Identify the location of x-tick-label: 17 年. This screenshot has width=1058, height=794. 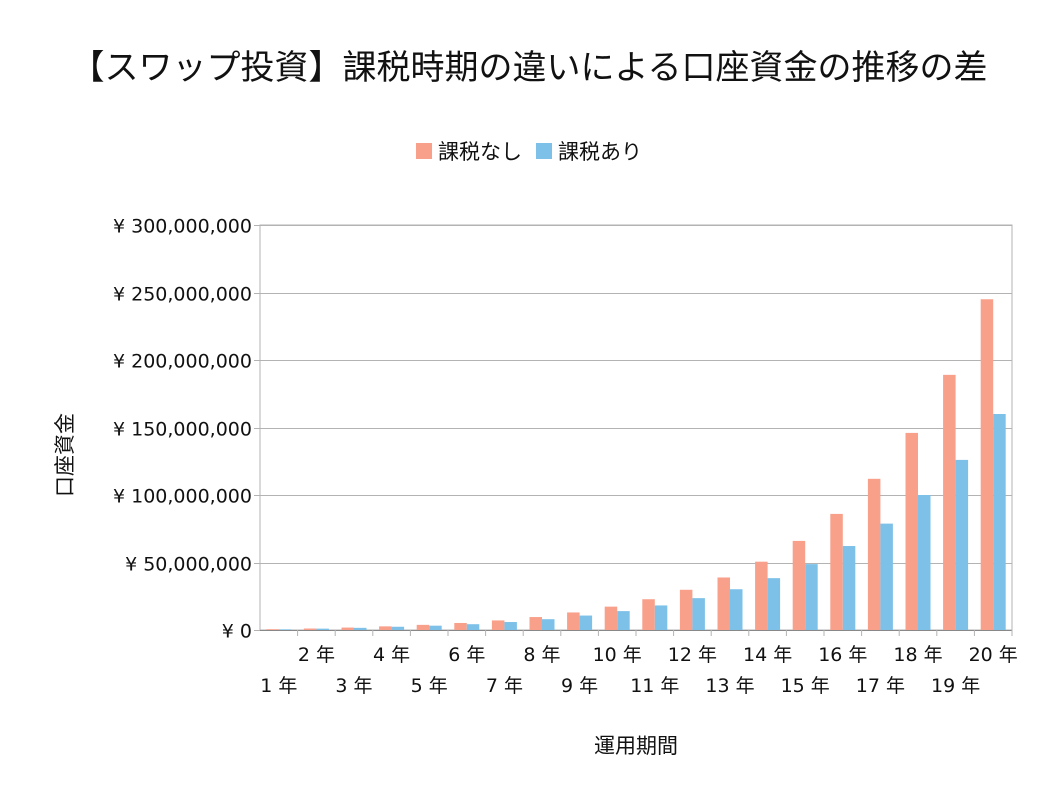
(880, 686).